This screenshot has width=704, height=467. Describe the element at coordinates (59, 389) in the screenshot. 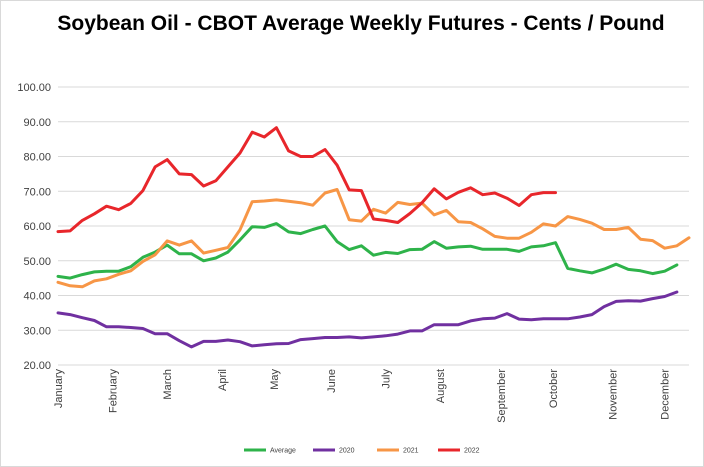

I see `x-month-label: January` at that location.